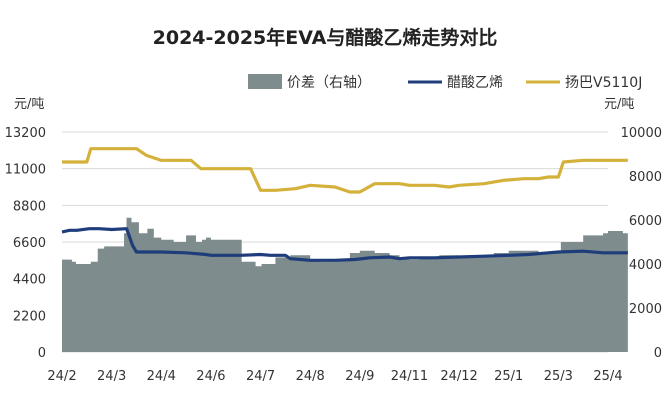 The width and height of the screenshot is (669, 416). What do you see at coordinates (607, 376) in the screenshot?
I see `x-tick-label: 25/4` at bounding box center [607, 376].